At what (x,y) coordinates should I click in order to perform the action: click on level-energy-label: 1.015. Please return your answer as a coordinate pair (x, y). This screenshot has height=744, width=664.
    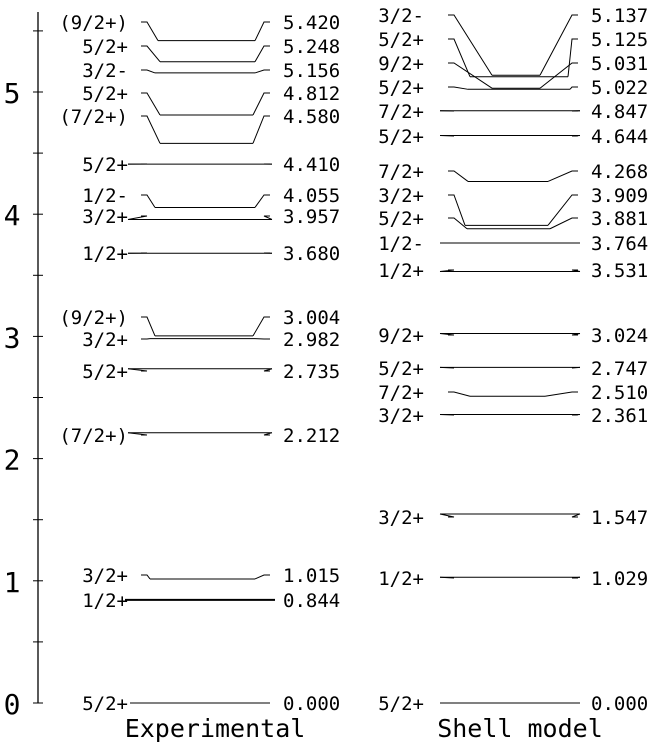
    Looking at the image, I should click on (311, 576).